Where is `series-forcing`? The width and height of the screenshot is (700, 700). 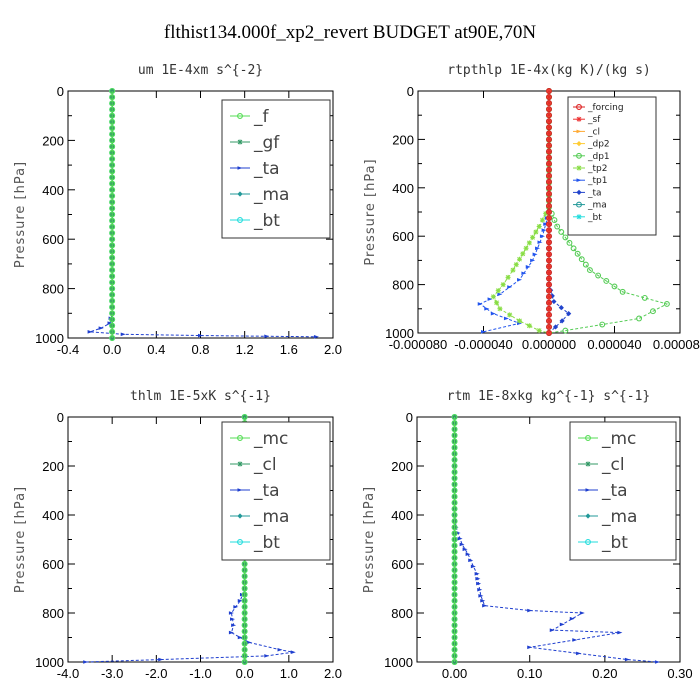 series-forcing is located at coordinates (549, 212).